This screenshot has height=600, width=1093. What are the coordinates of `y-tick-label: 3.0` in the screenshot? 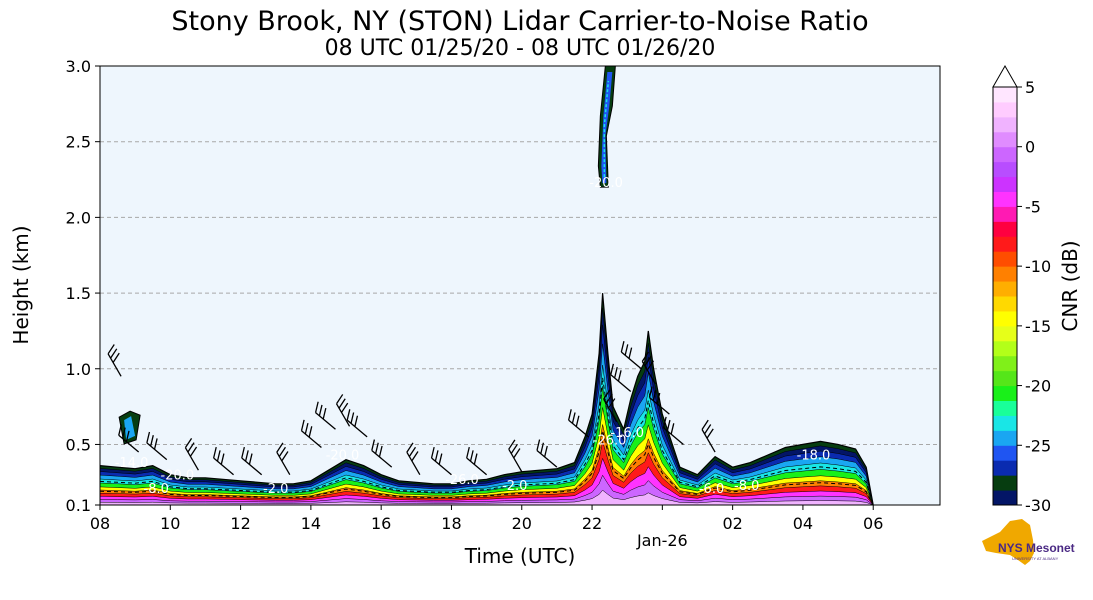 It's located at (78, 66).